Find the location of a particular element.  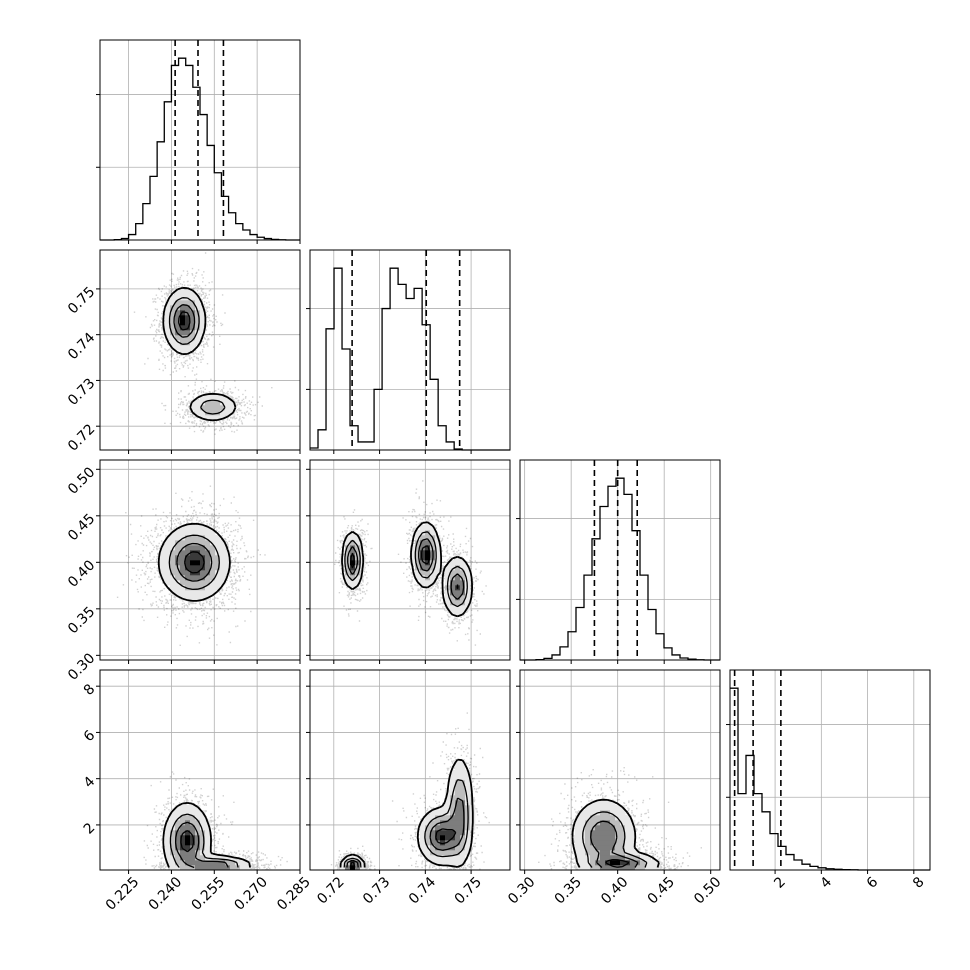

x-tick-label: 8 is located at coordinates (919, 883).